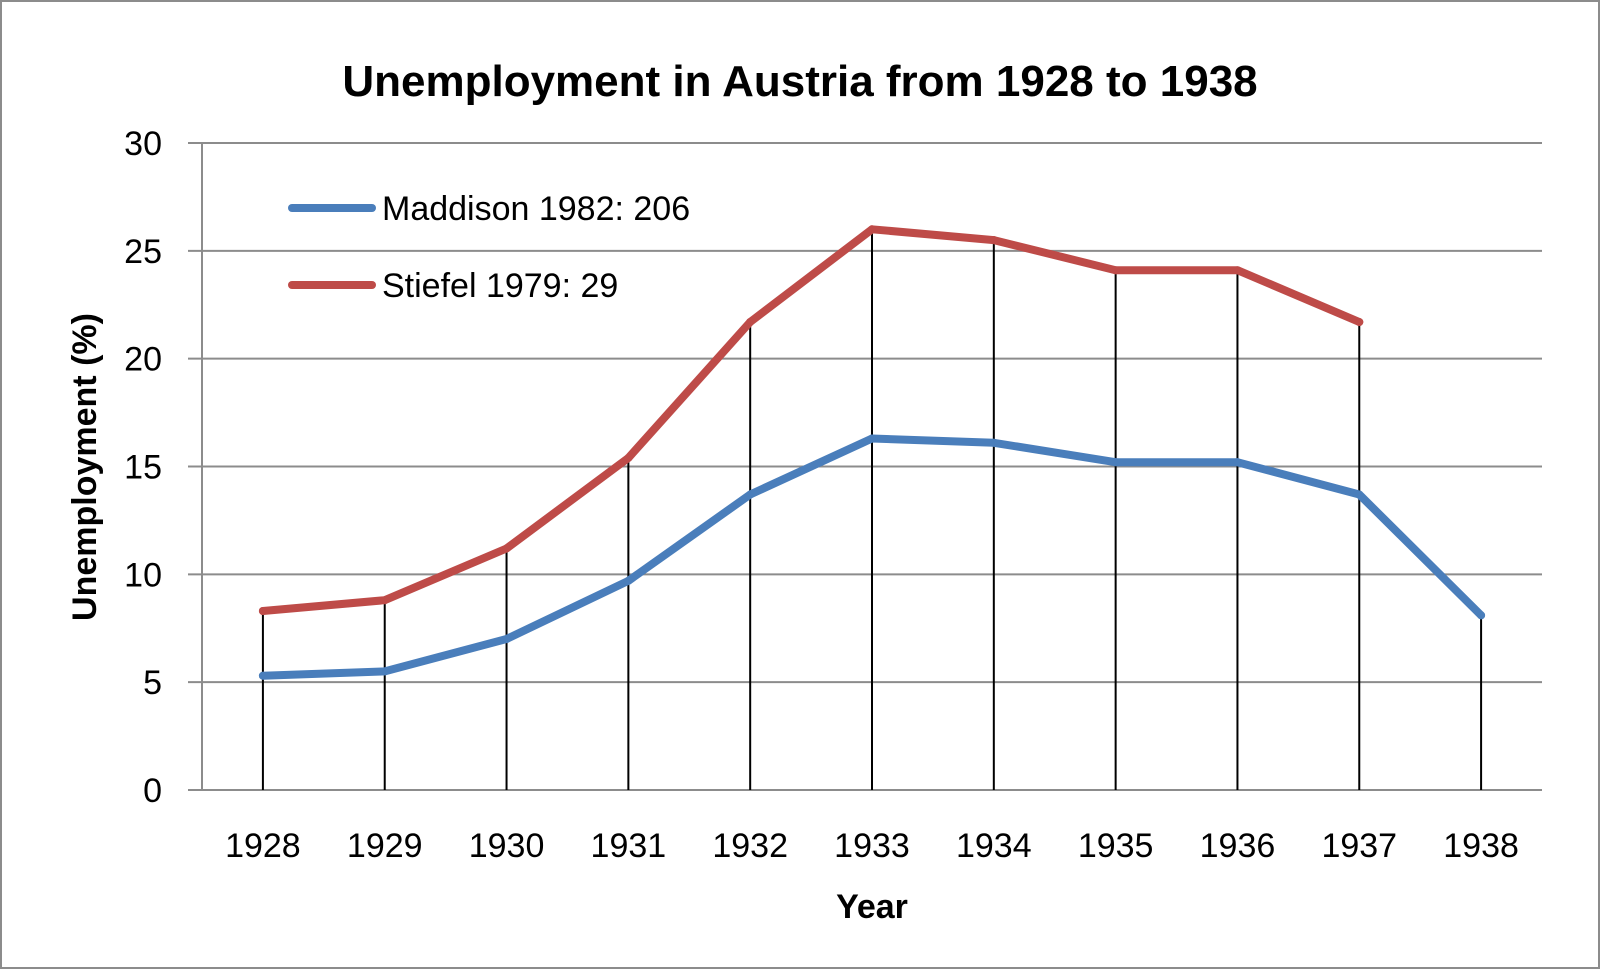  What do you see at coordinates (152, 791) in the screenshot?
I see `y-tick-label: 0` at bounding box center [152, 791].